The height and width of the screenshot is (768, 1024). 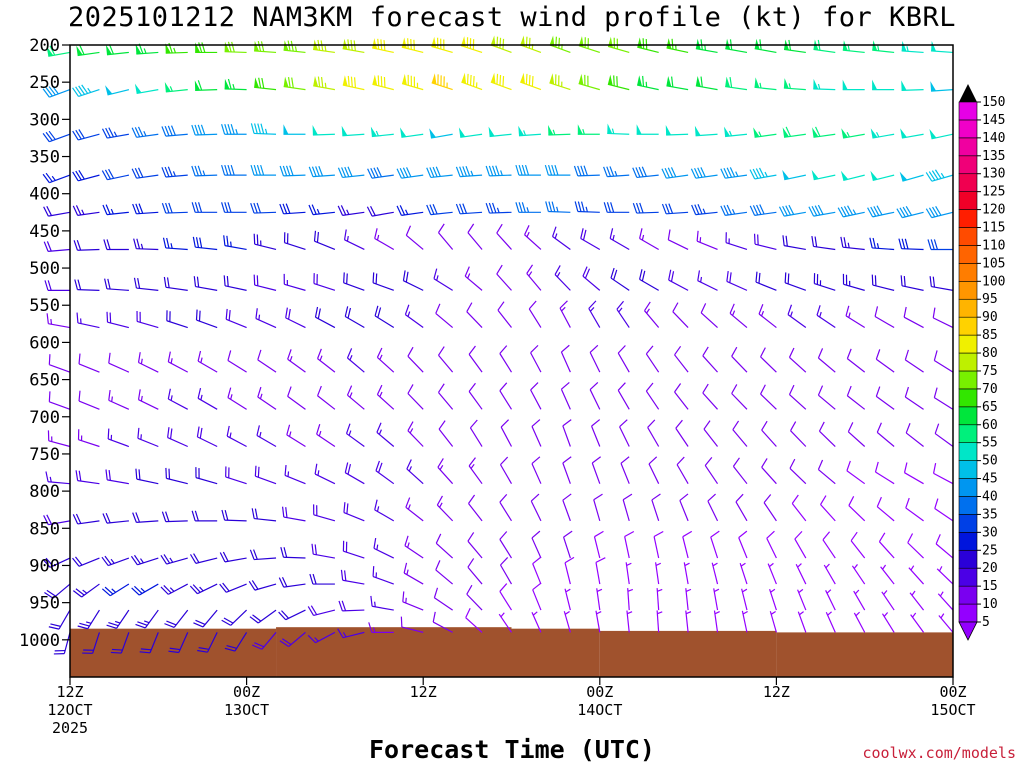 What do you see at coordinates (990, 371) in the screenshot?
I see `colorbar-tick-label: 75` at bounding box center [990, 371].